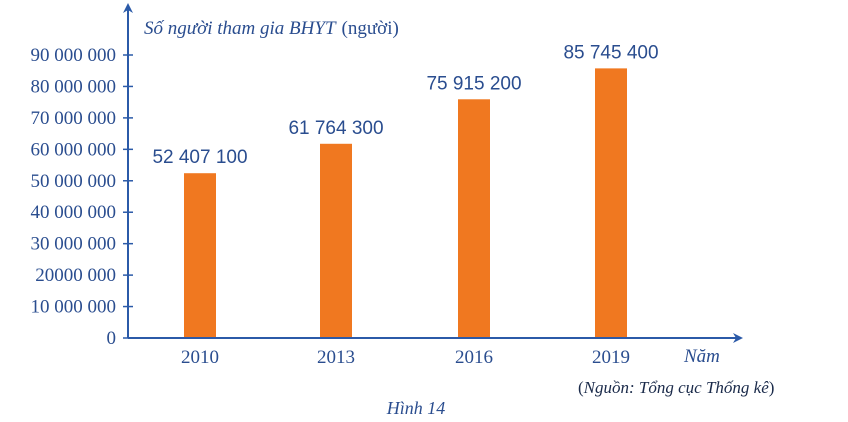 This screenshot has height=422, width=848. What do you see at coordinates (200, 357) in the screenshot?
I see `x-tick-label: 2010` at bounding box center [200, 357].